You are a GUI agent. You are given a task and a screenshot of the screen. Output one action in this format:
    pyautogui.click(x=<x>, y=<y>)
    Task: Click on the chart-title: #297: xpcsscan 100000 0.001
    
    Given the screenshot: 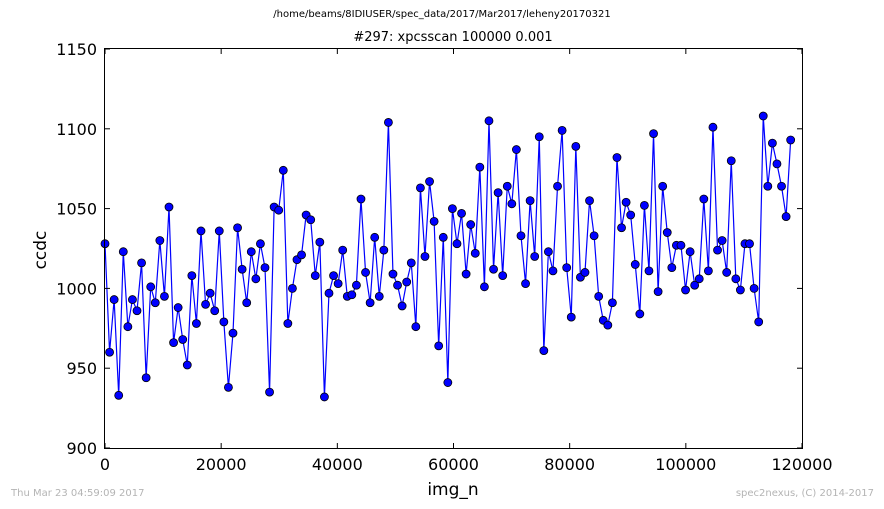 What is the action you would take?
    pyautogui.click(x=453, y=37)
    